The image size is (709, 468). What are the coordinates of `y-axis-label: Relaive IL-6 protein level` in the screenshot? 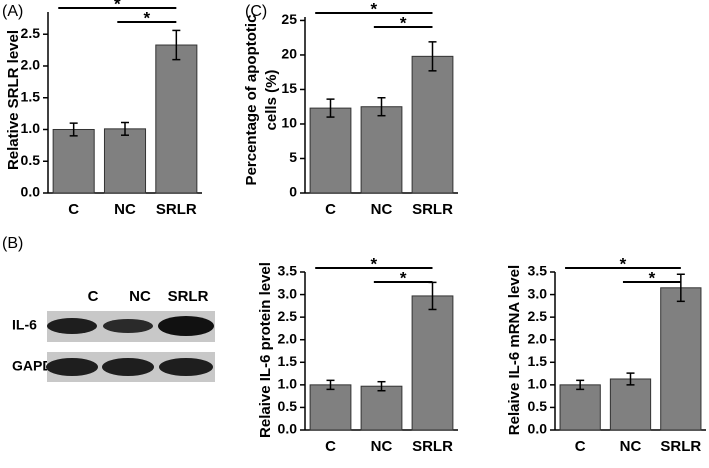 It's located at (265, 350).